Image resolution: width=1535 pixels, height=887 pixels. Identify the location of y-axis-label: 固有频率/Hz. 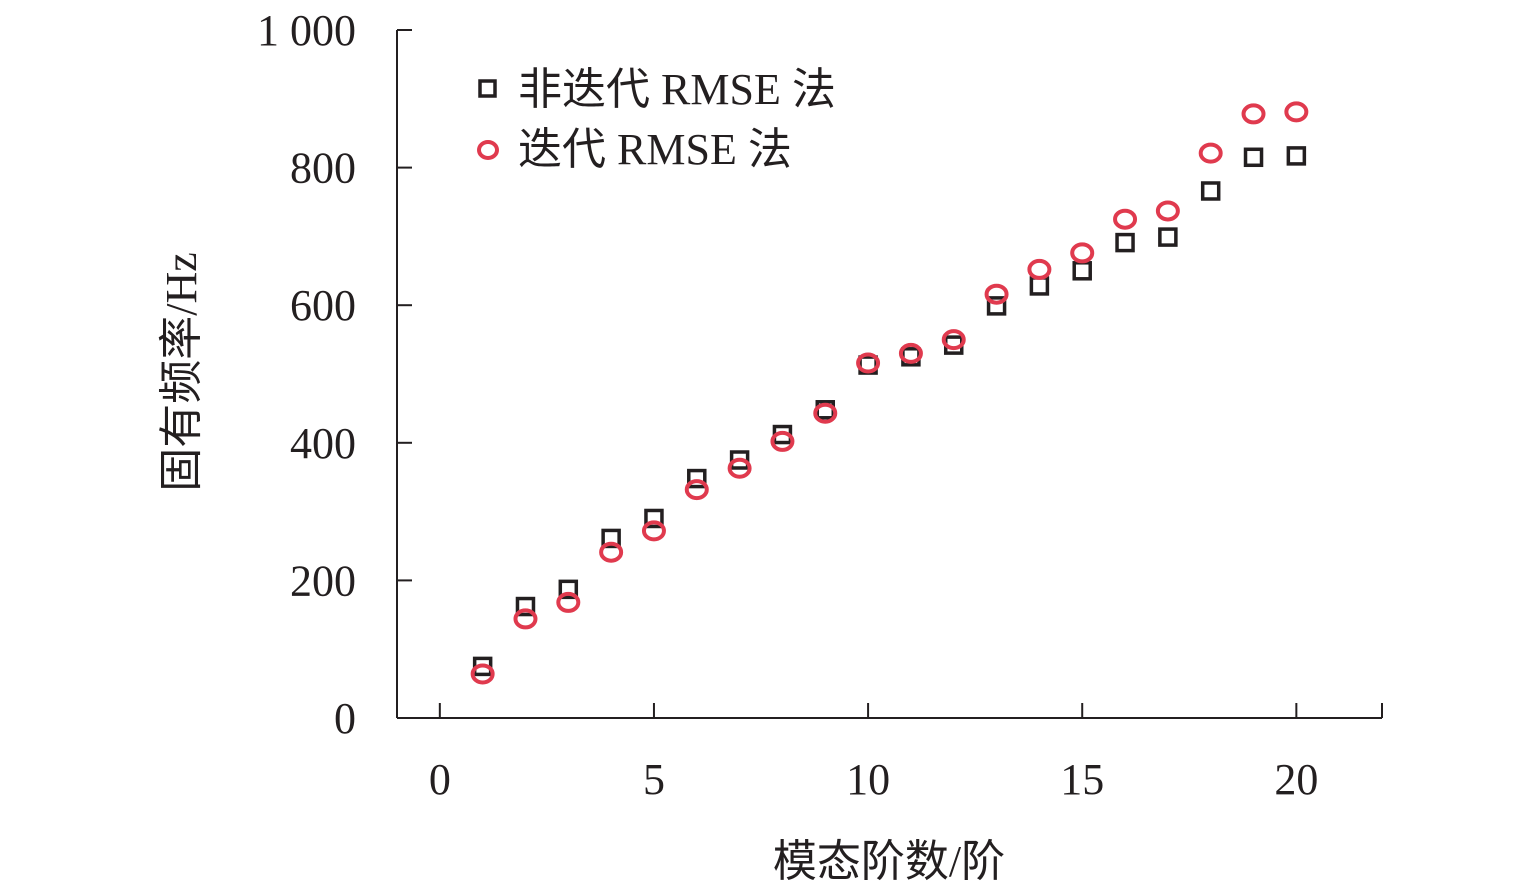
(181, 372).